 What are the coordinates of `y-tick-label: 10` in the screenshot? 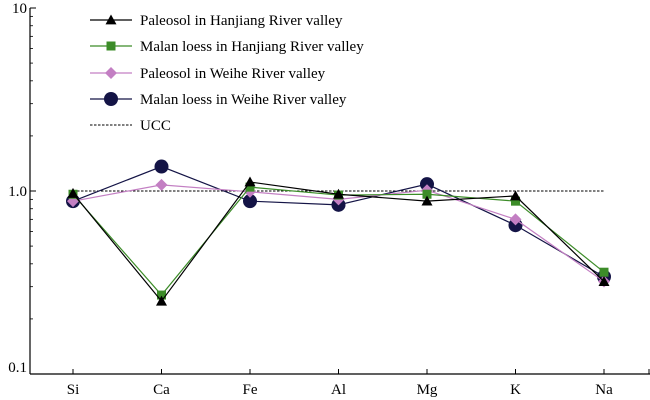 It's located at (19, 9).